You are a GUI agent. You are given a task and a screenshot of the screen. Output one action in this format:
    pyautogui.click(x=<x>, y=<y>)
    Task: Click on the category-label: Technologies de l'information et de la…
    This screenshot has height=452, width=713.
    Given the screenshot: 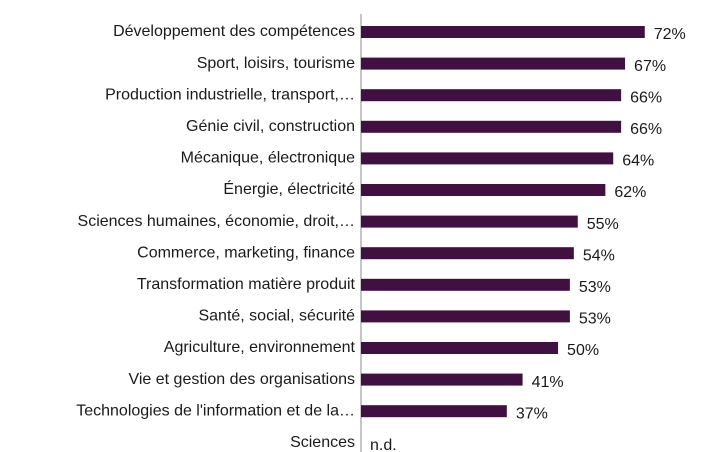 What is the action you would take?
    pyautogui.click(x=215, y=410)
    